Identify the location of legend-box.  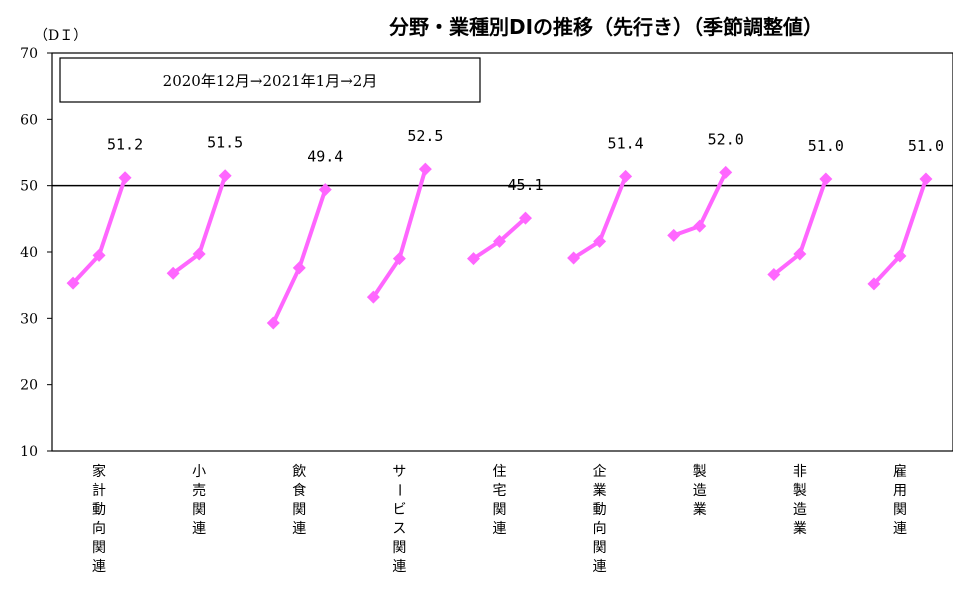
(270, 80).